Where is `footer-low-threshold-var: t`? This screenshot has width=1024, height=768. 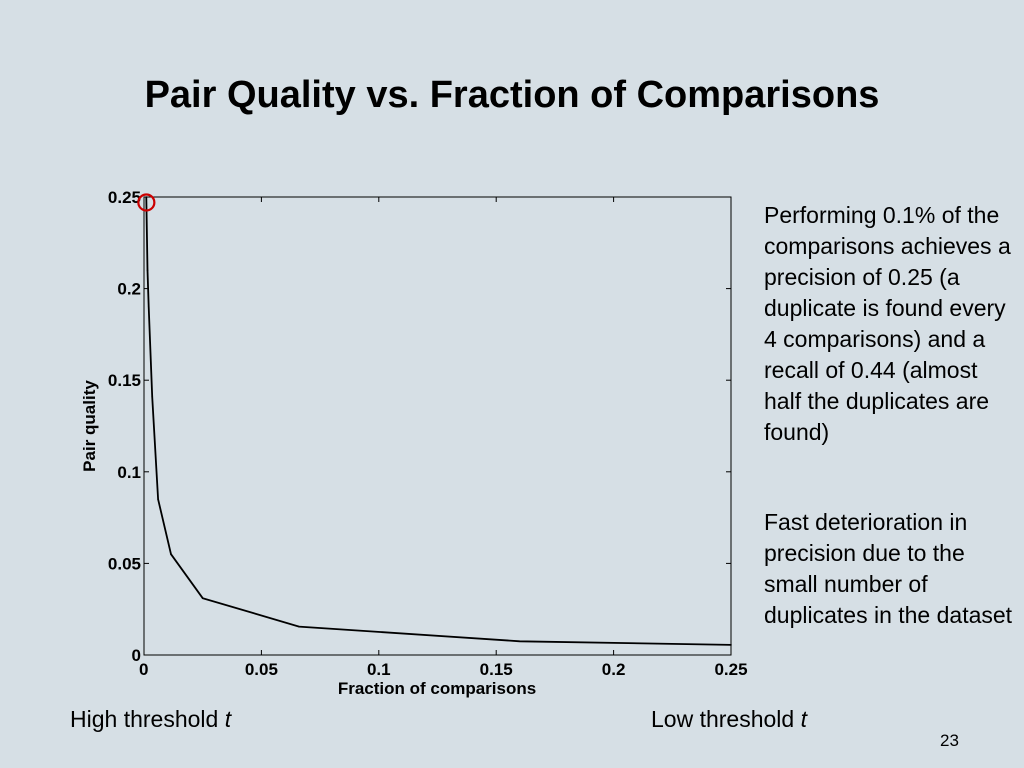
footer-low-threshold-var: t is located at coordinates (803, 719).